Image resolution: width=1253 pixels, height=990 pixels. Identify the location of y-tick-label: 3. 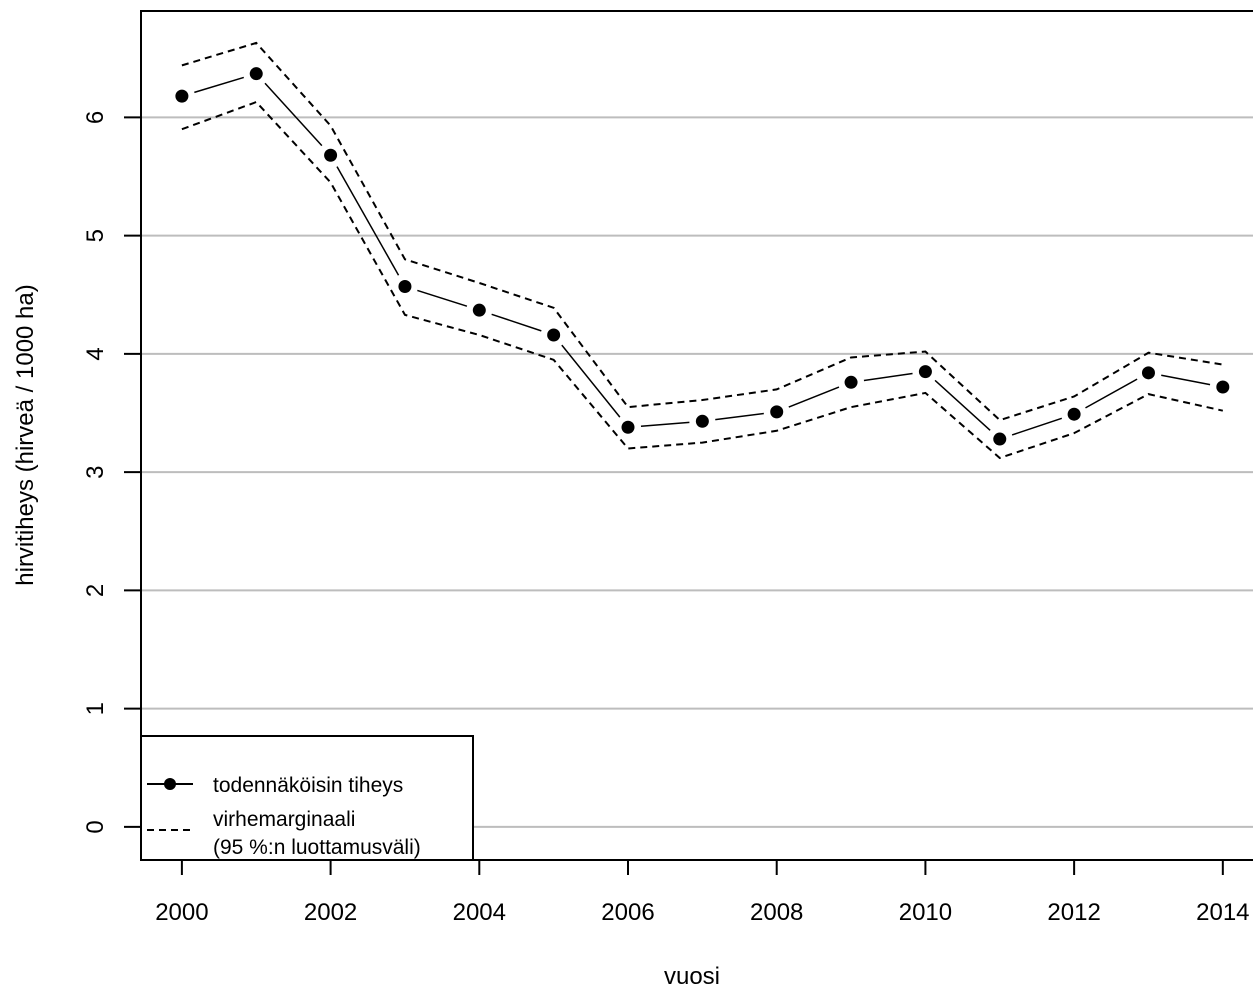
(95, 471).